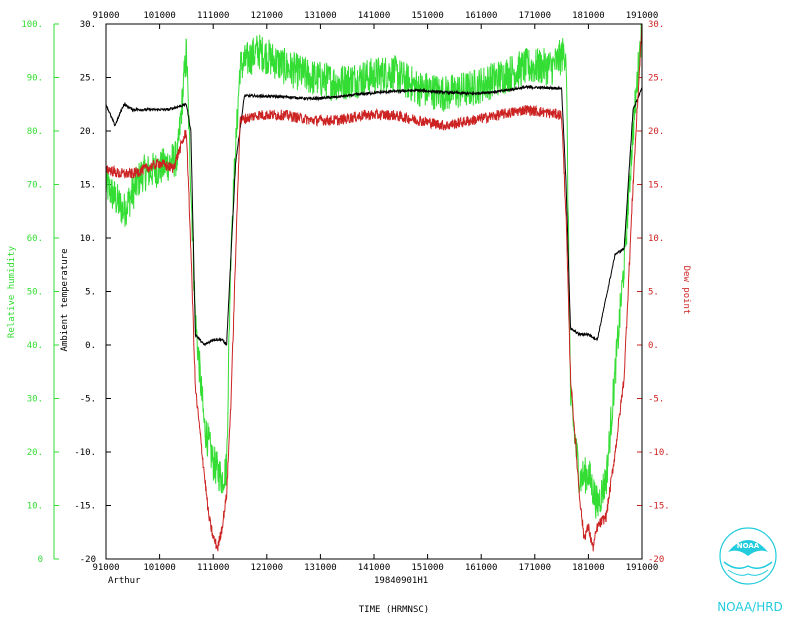  Describe the element at coordinates (659, 453) in the screenshot. I see `dew-tick-label: -10.` at that location.